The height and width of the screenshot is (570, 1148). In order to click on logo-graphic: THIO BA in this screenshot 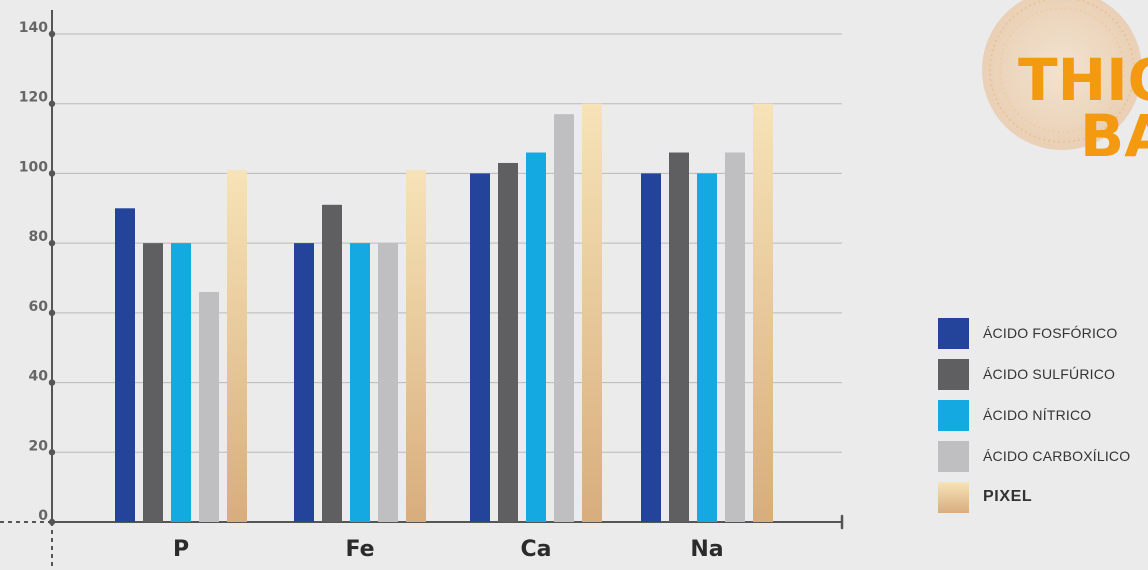, I will do `click(1065, 85)`.